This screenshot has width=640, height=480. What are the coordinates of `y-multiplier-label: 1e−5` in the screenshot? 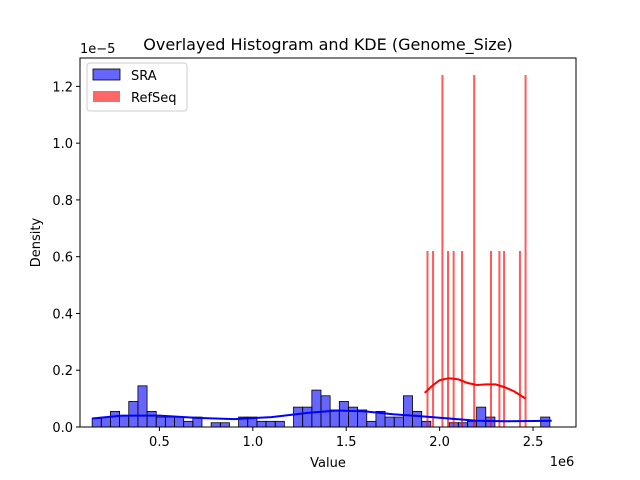 It's located at (97, 49).